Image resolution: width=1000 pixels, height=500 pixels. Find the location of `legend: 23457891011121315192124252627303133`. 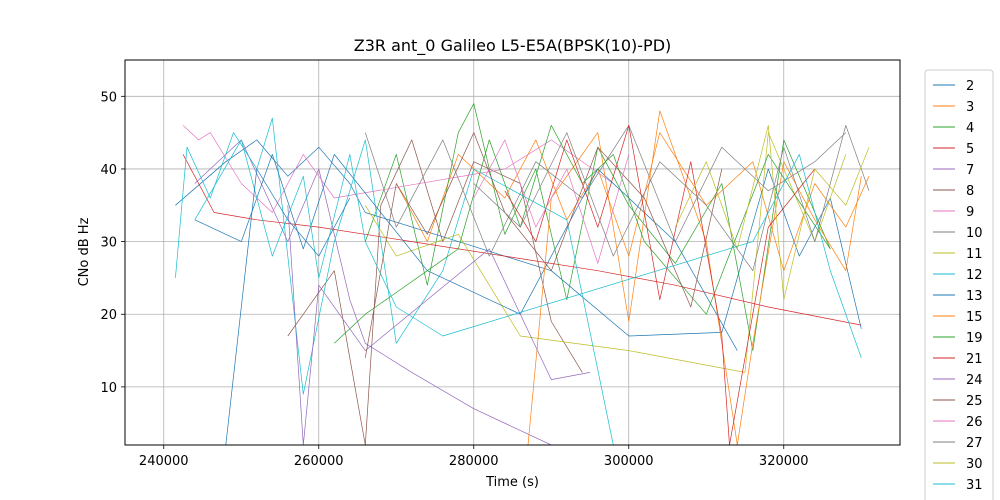

legend: 23457891011121315192124252627303133 is located at coordinates (959, 284).